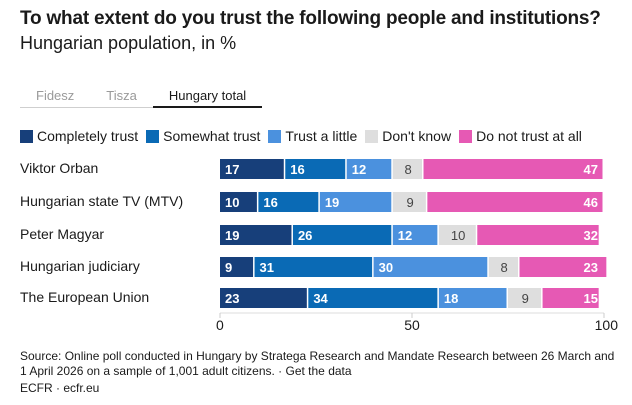  I want to click on x-tick-label: 0, so click(220, 325).